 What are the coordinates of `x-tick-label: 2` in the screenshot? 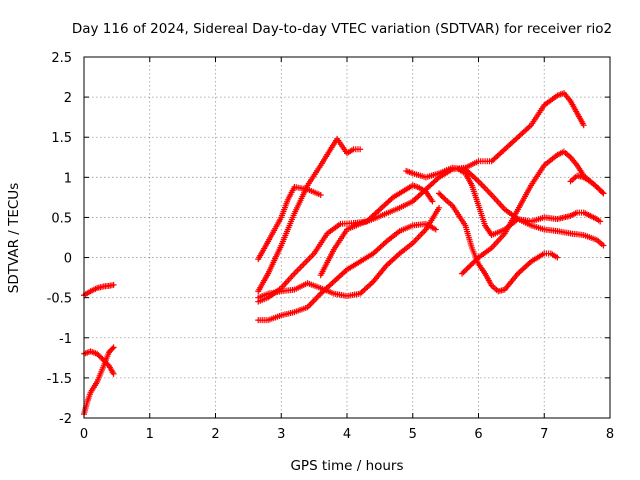 It's located at (215, 434).